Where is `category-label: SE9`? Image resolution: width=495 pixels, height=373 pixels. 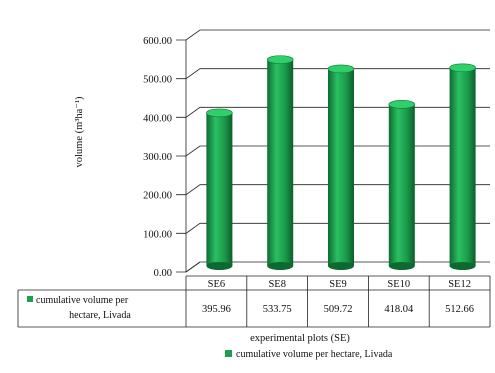
category-label: SE9 is located at coordinates (338, 284).